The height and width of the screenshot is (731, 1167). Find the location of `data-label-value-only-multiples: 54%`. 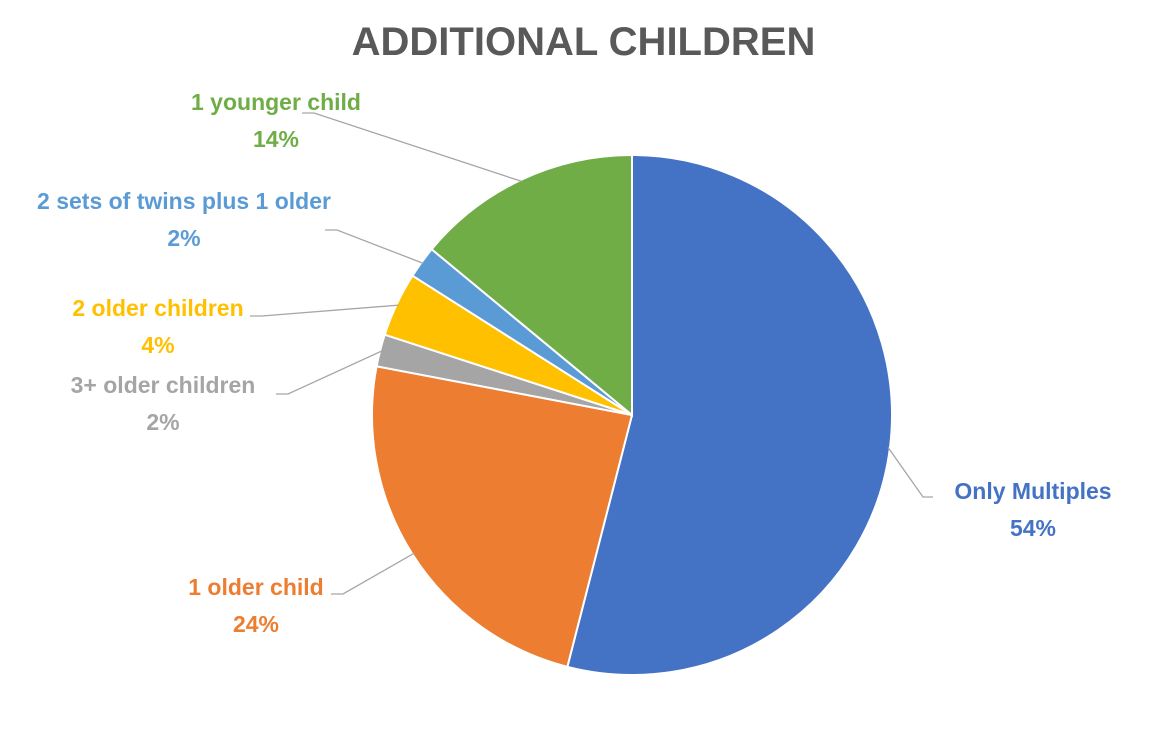

data-label-value-only-multiples: 54% is located at coordinates (1033, 528).